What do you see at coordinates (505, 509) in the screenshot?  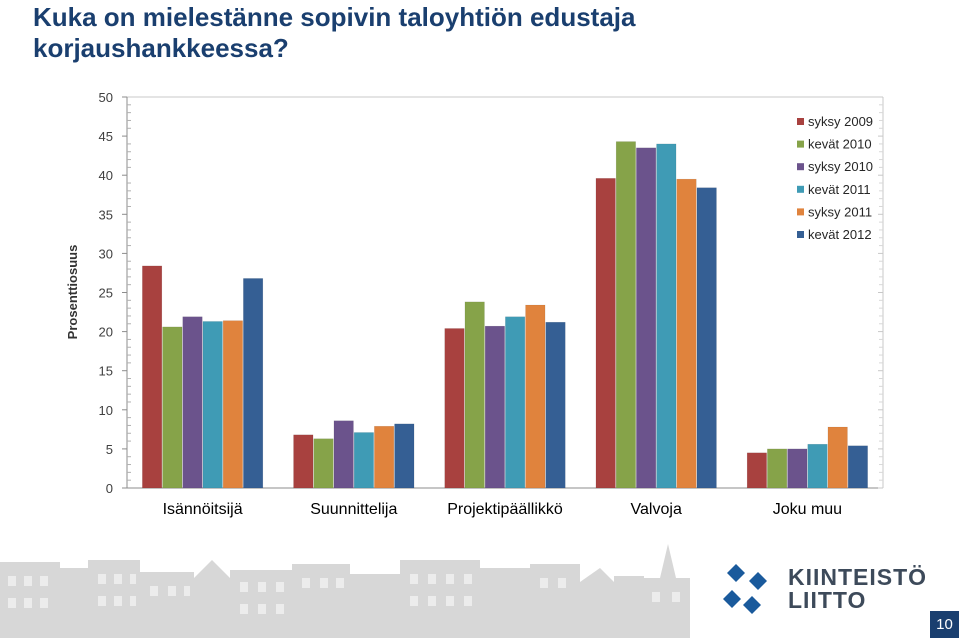 I see `x-category-label: Projektipäällikkö` at bounding box center [505, 509].